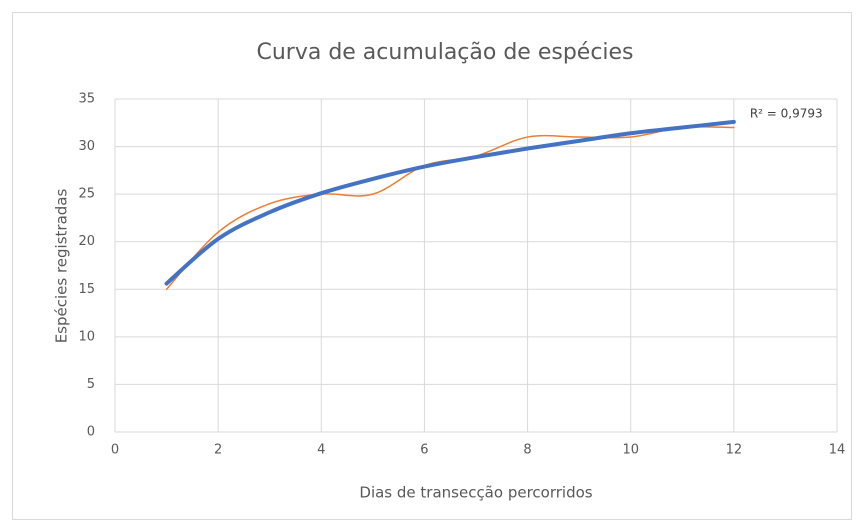 The image size is (864, 531). Describe the element at coordinates (527, 450) in the screenshot. I see `x-tick-label: 8` at that location.